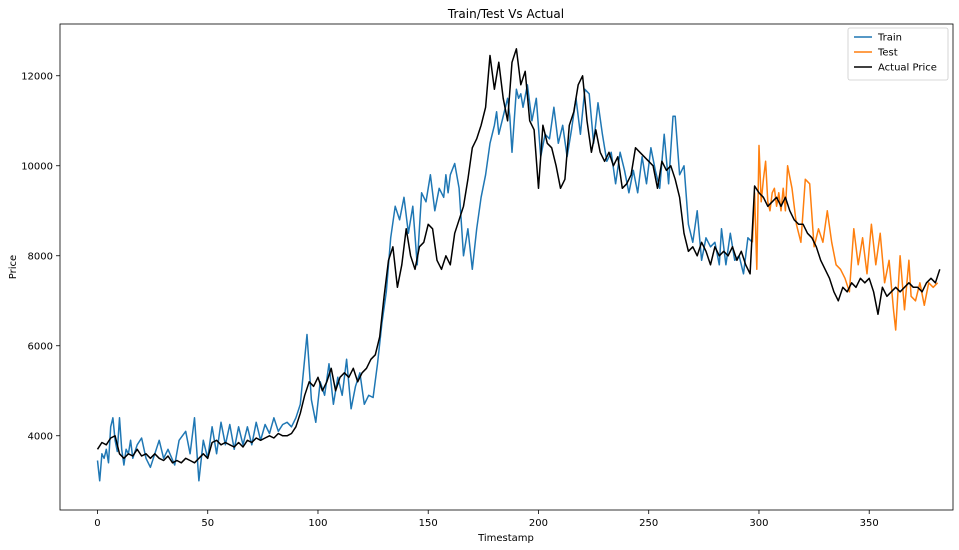 The image size is (959, 550). I want to click on x-tick-label: 250, so click(648, 523).